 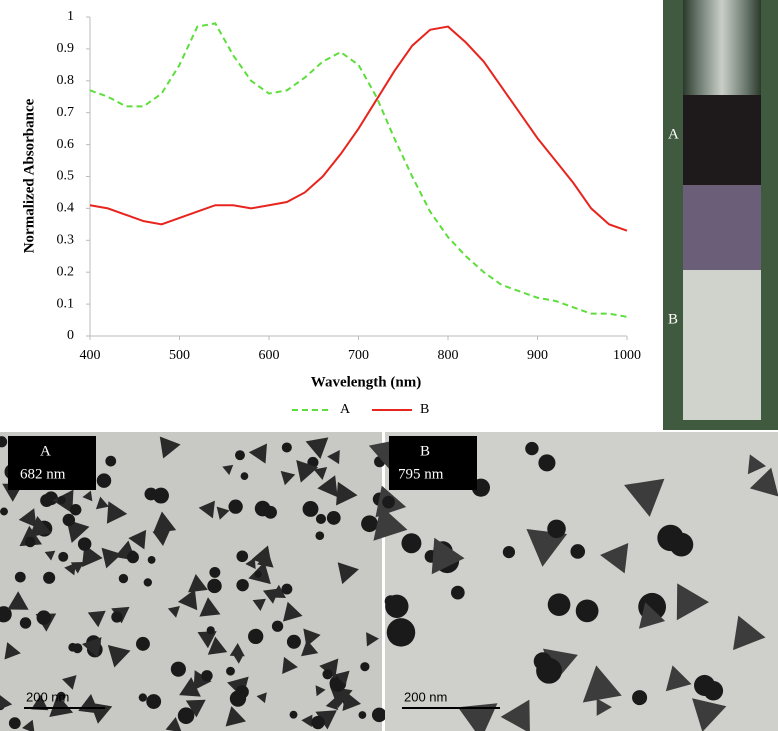 I want to click on panel-label: B, so click(x=425, y=451).